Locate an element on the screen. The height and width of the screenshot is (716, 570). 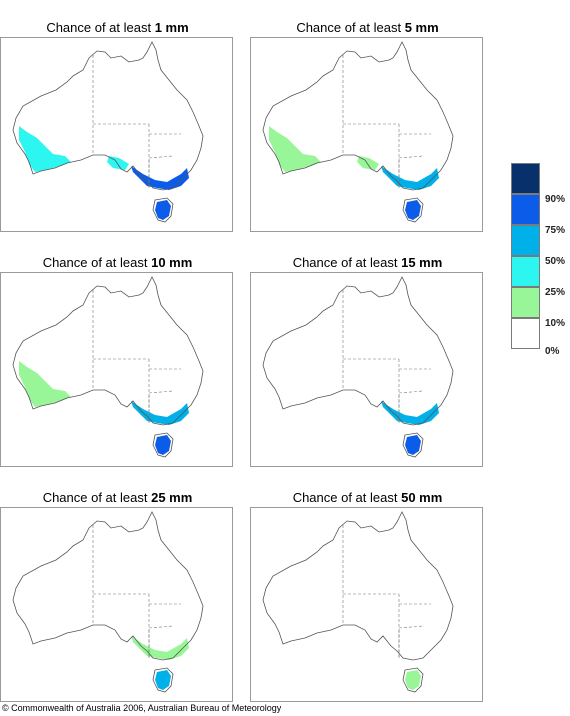
legend-tick-90: 90% is located at coordinates (555, 199).